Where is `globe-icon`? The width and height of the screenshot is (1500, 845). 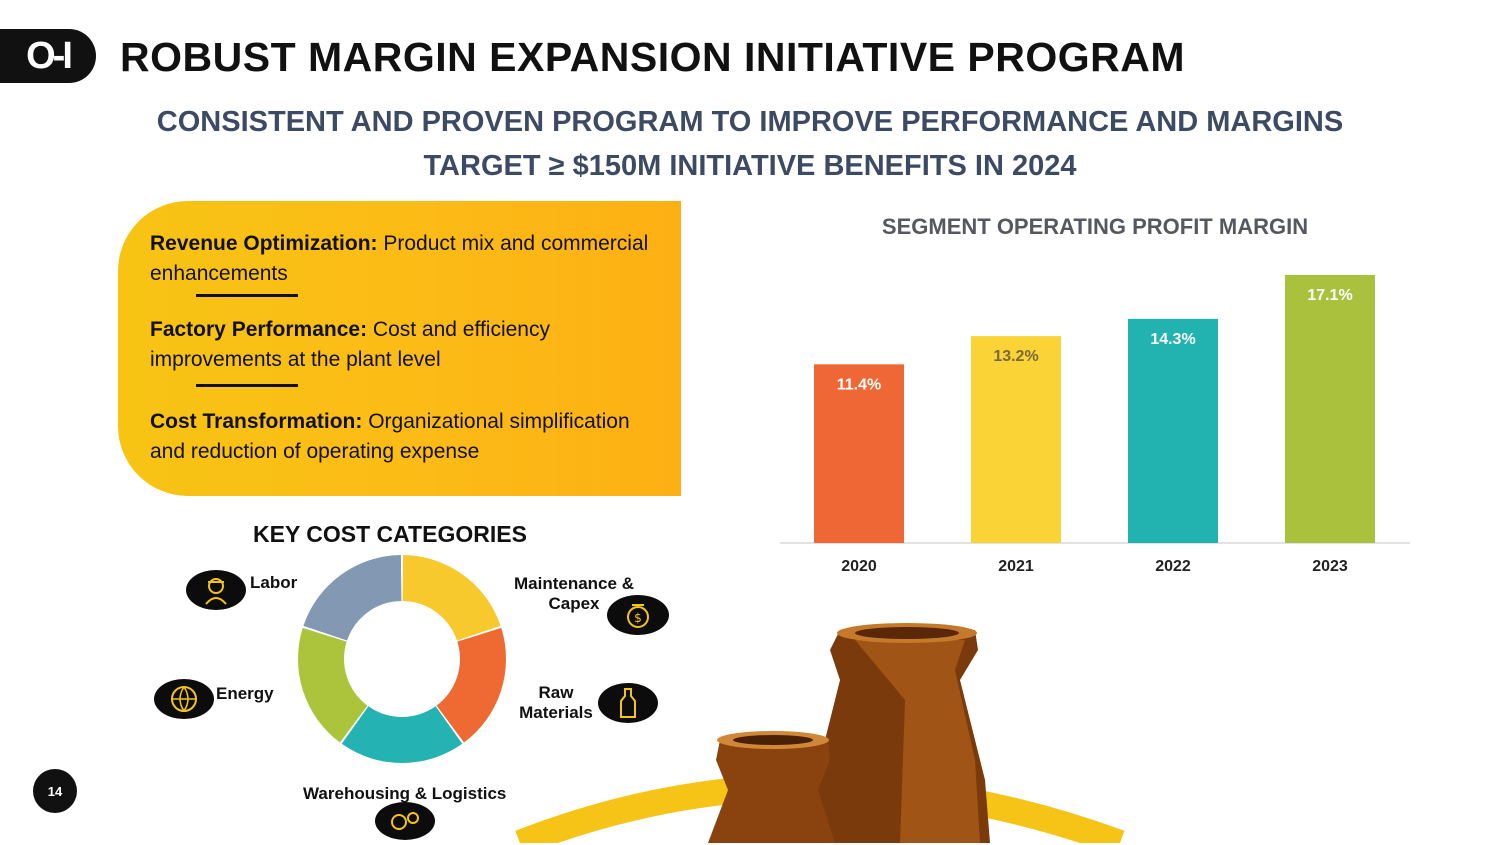 globe-icon is located at coordinates (184, 699).